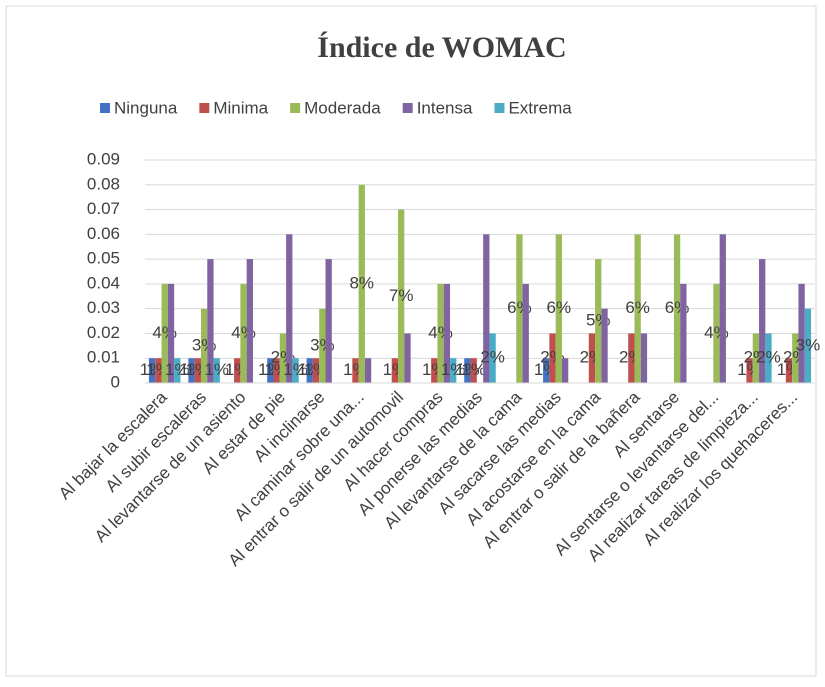 Image resolution: width=825 pixels, height=687 pixels. I want to click on y-tick-label: 0.01, so click(103, 357).